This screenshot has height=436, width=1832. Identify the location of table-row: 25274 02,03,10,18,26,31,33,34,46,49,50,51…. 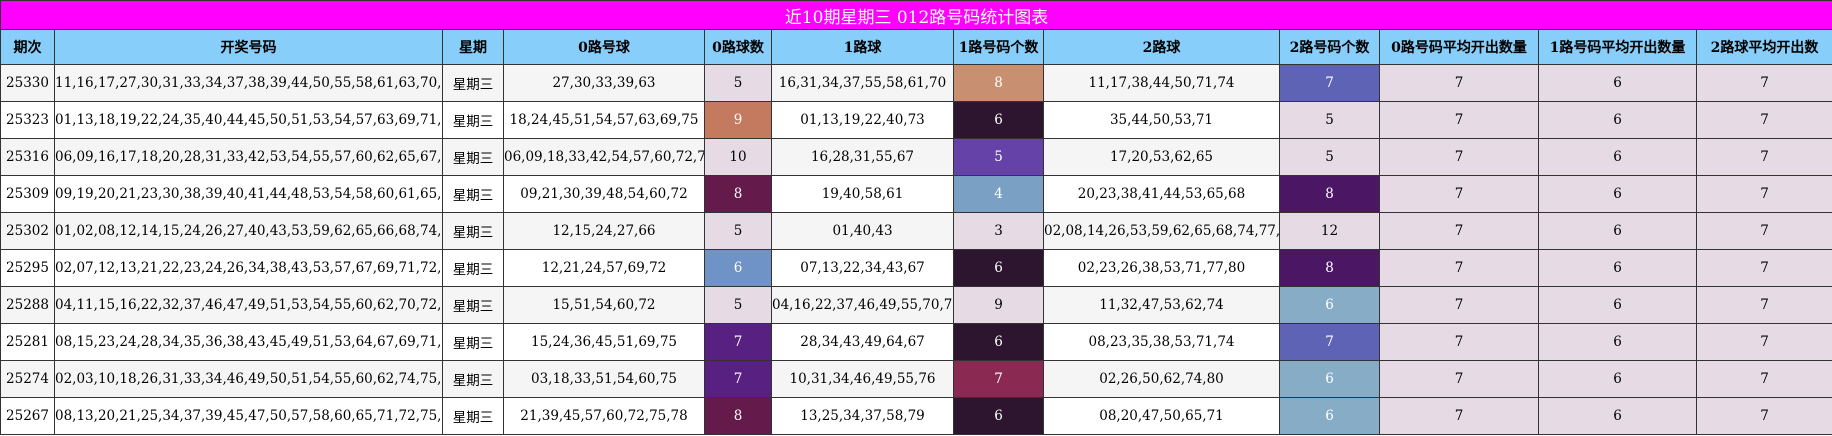
(916, 379).